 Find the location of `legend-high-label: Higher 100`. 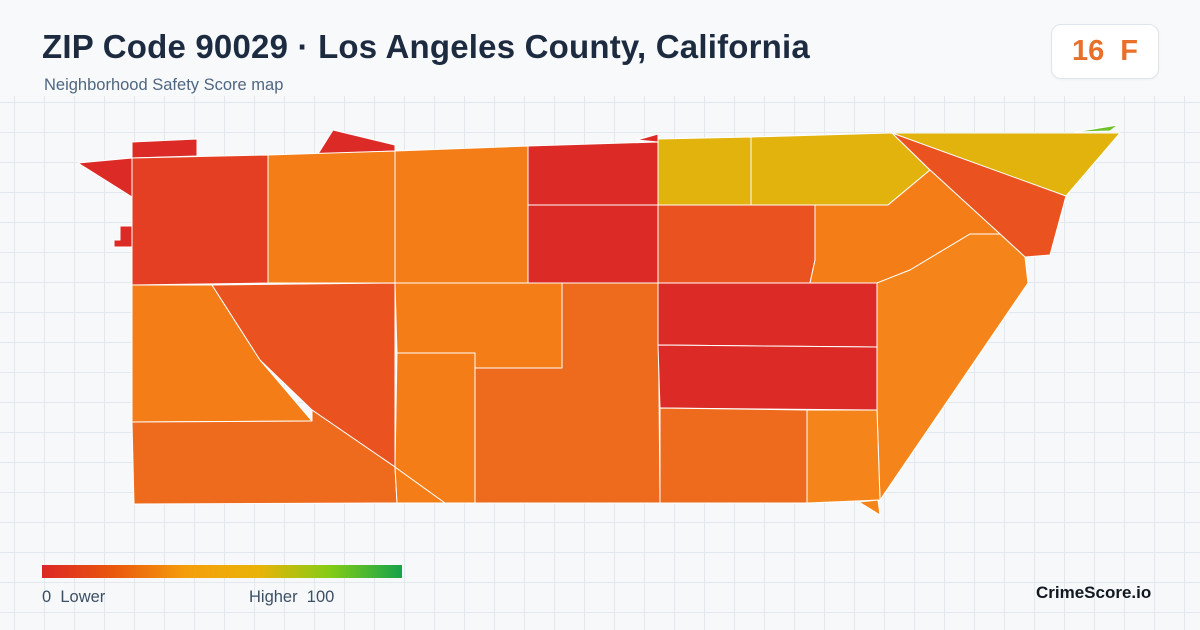

legend-high-label: Higher 100 is located at coordinates (292, 597).